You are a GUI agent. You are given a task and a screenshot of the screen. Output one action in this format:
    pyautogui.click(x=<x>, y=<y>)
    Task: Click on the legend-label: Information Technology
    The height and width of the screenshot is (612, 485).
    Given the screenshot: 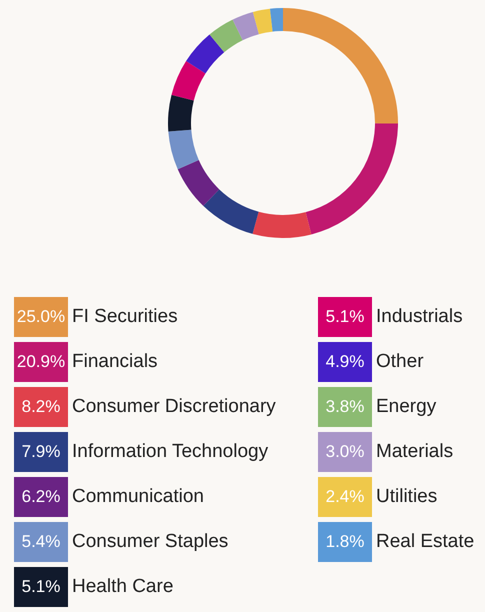 What is the action you would take?
    pyautogui.click(x=170, y=452)
    